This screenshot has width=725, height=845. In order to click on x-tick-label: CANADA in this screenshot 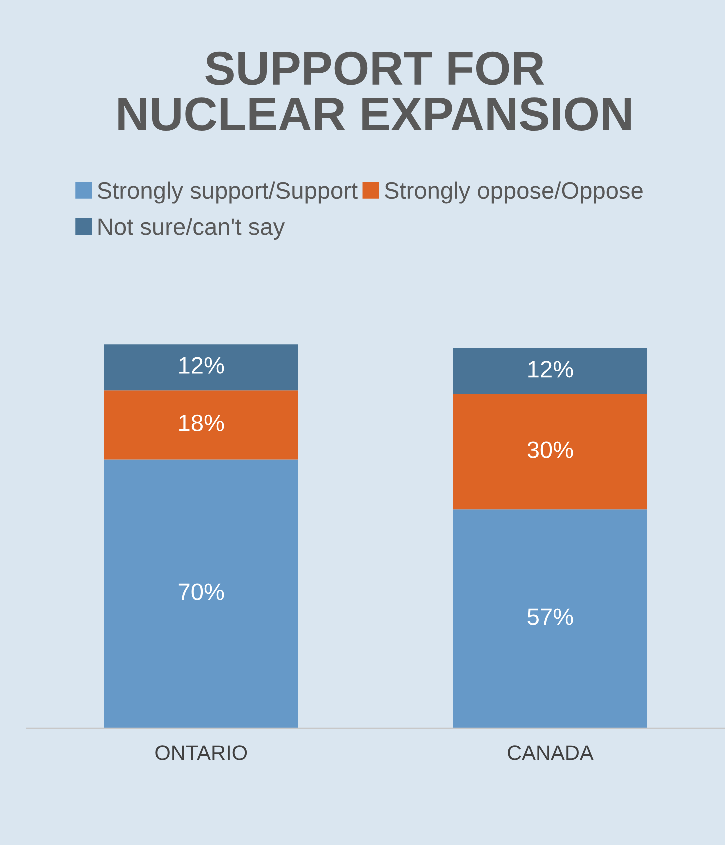, I will do `click(551, 753)`.